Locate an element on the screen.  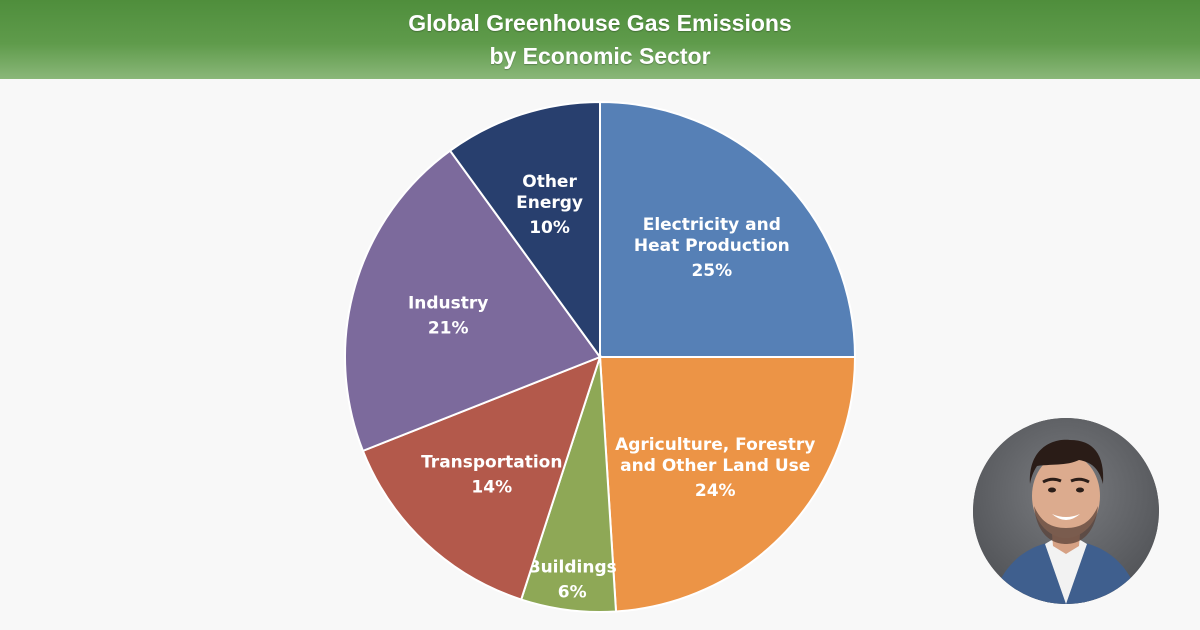
chart-title-line-1: Global Greenhouse Gas Emissions is located at coordinates (600, 22).